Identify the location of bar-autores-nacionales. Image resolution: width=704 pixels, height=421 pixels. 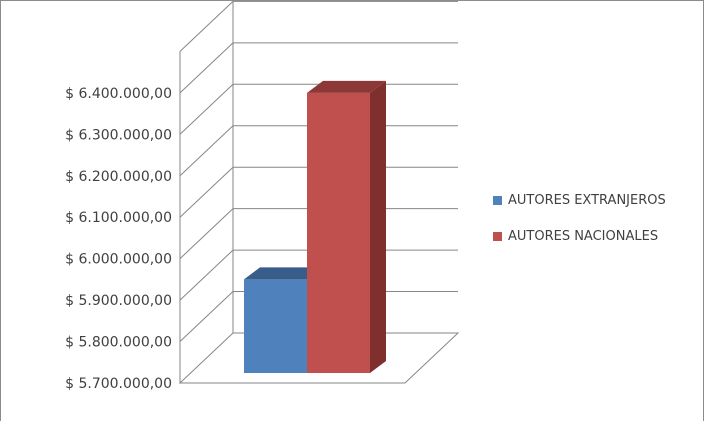
(346, 226).